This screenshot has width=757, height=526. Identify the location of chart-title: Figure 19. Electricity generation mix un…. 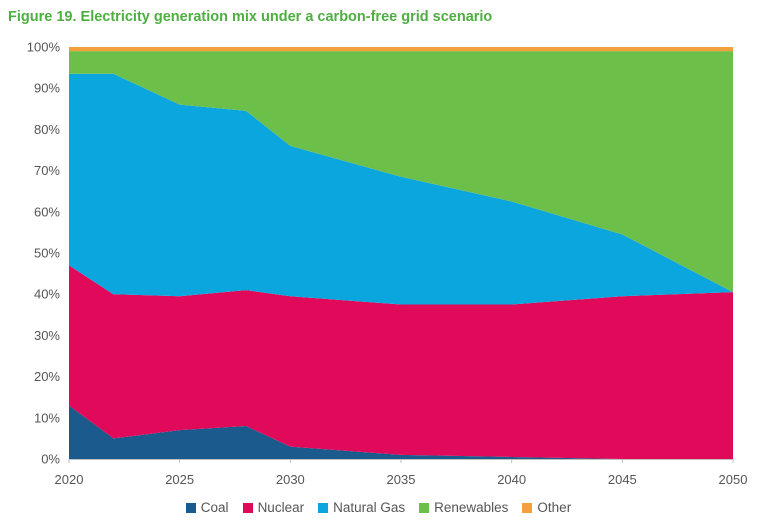
(250, 17).